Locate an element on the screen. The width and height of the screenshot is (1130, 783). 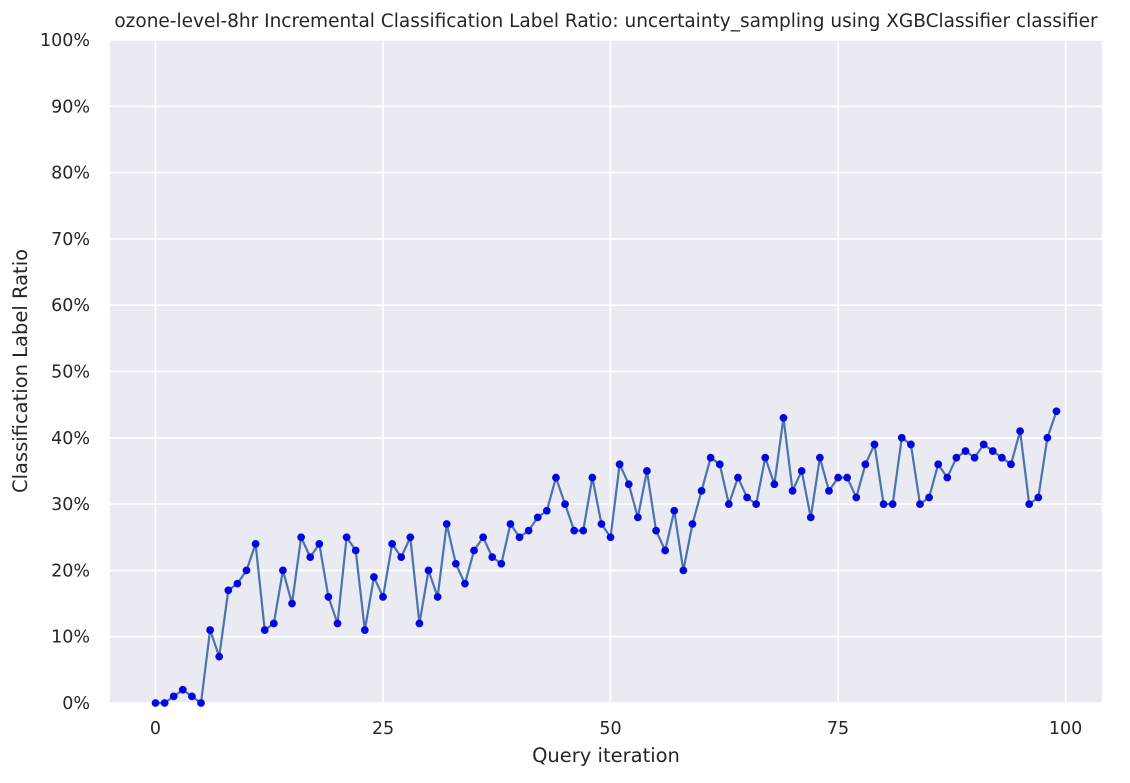
y-tick-label: 0% is located at coordinates (76, 704).